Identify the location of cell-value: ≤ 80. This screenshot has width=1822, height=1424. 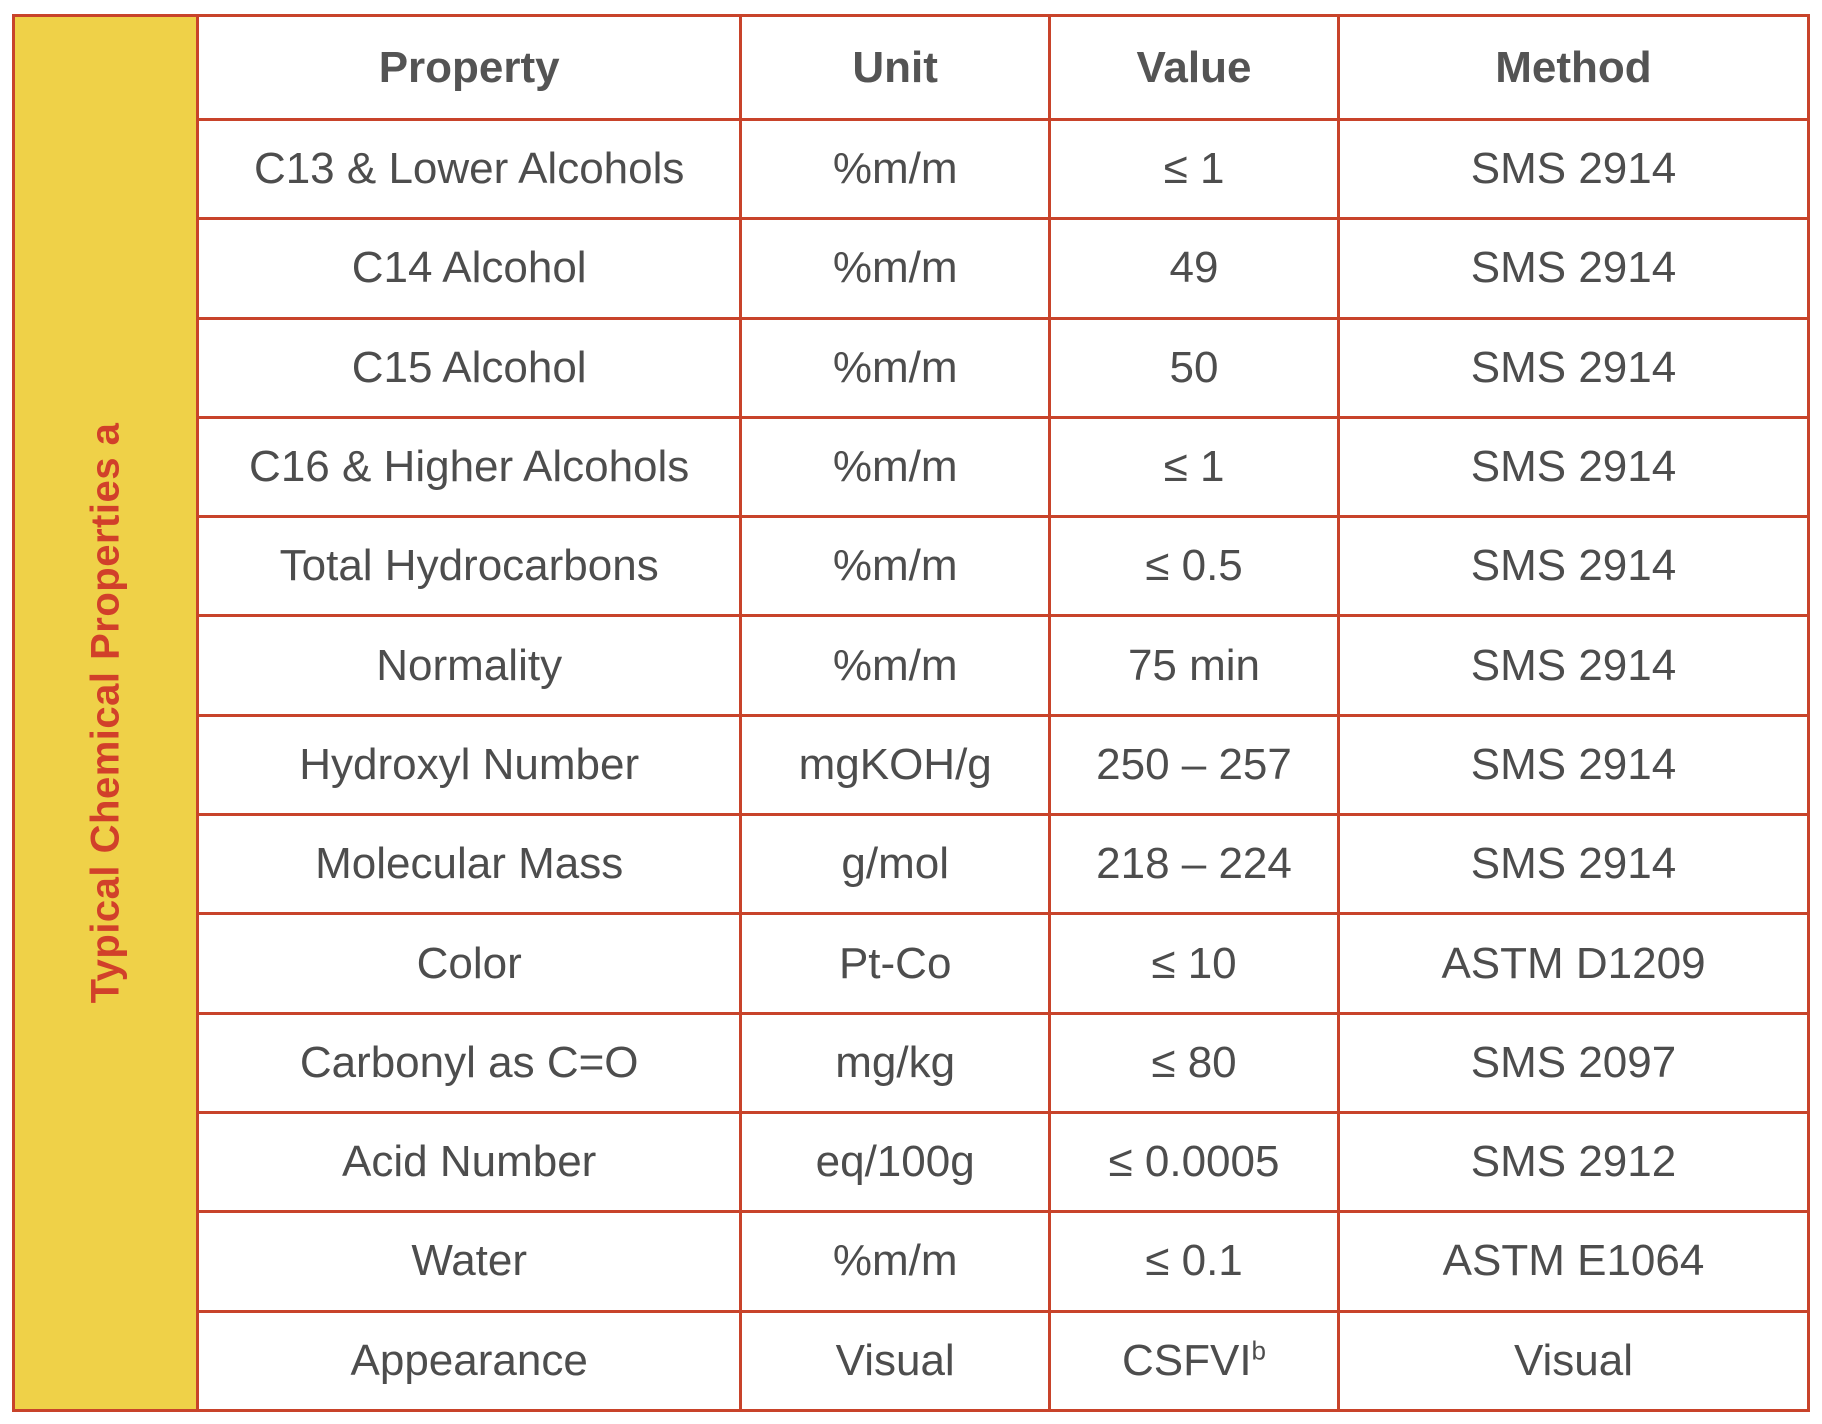
(1194, 1062).